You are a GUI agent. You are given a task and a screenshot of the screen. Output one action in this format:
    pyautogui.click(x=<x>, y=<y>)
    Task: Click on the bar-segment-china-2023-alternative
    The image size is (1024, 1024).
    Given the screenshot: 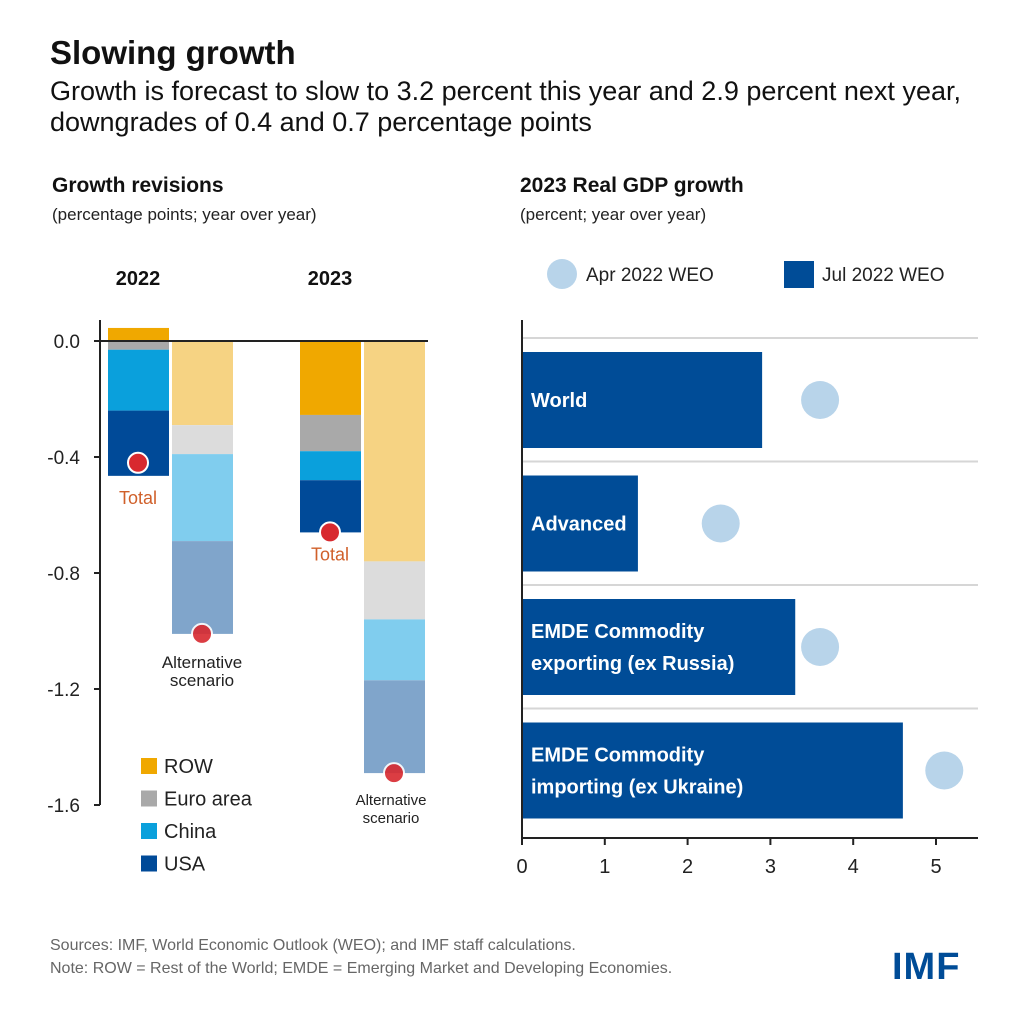 What is the action you would take?
    pyautogui.click(x=394, y=650)
    